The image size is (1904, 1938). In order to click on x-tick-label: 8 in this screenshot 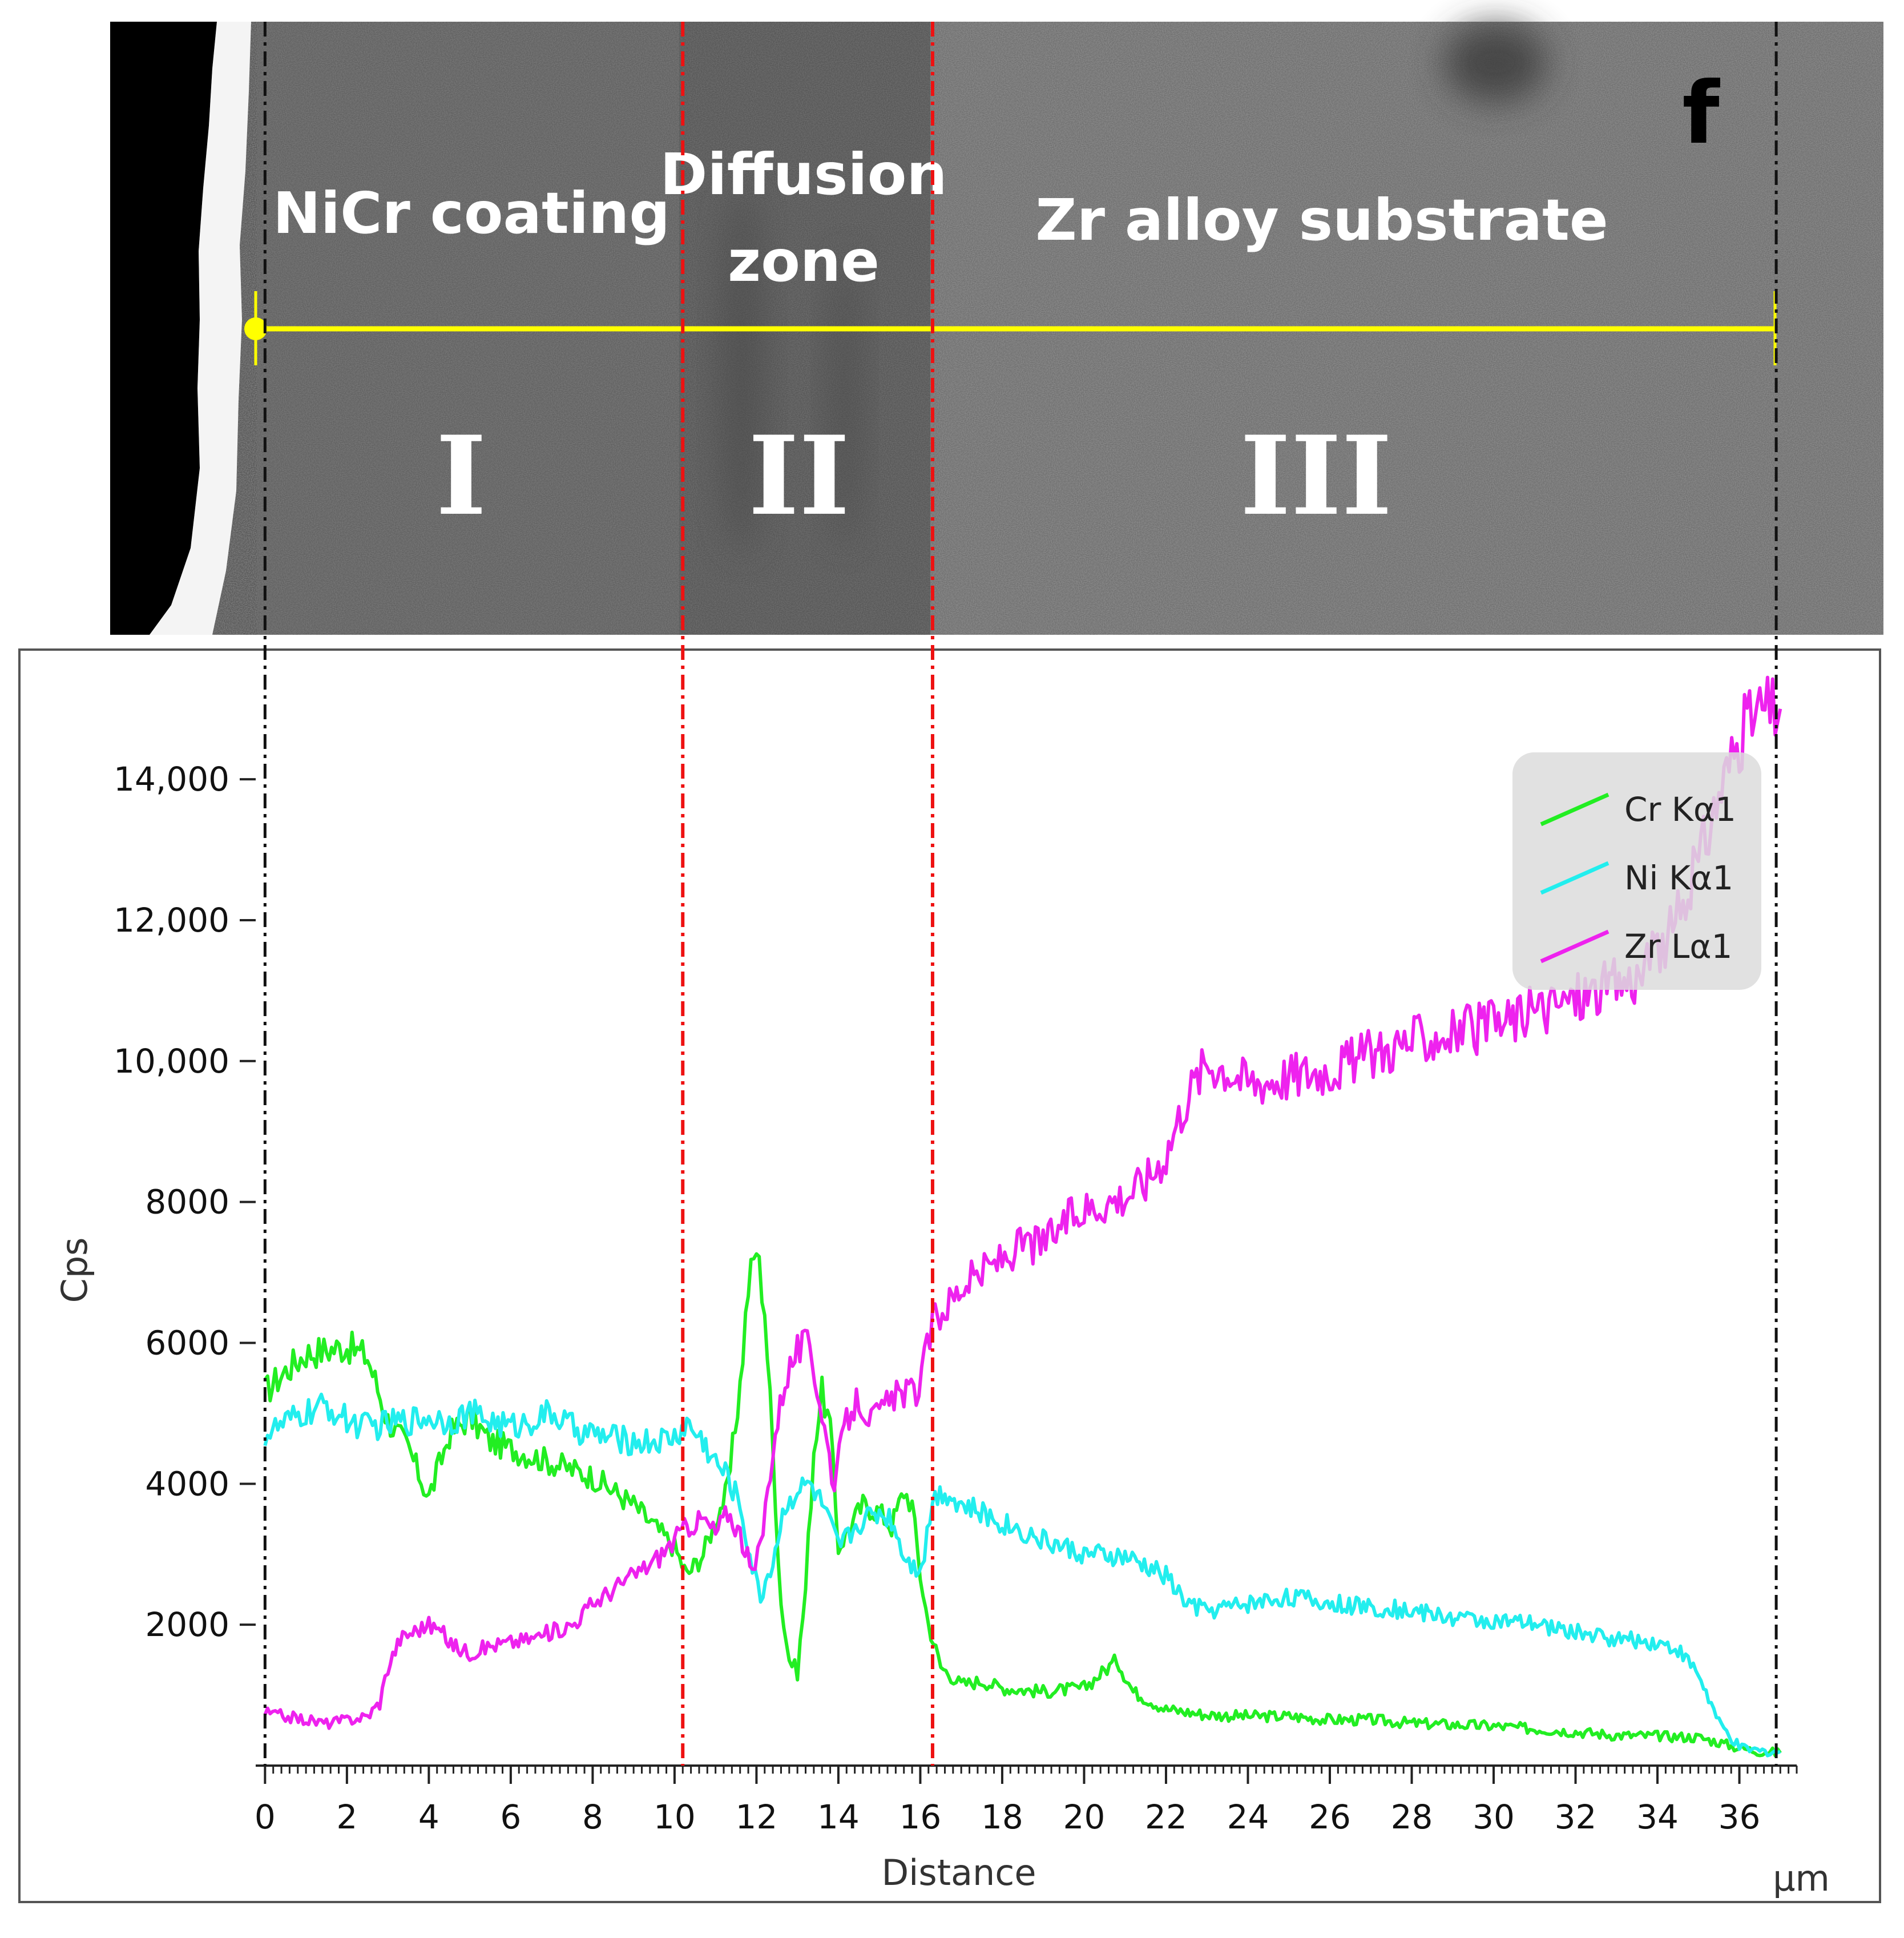, I will do `click(592, 1817)`.